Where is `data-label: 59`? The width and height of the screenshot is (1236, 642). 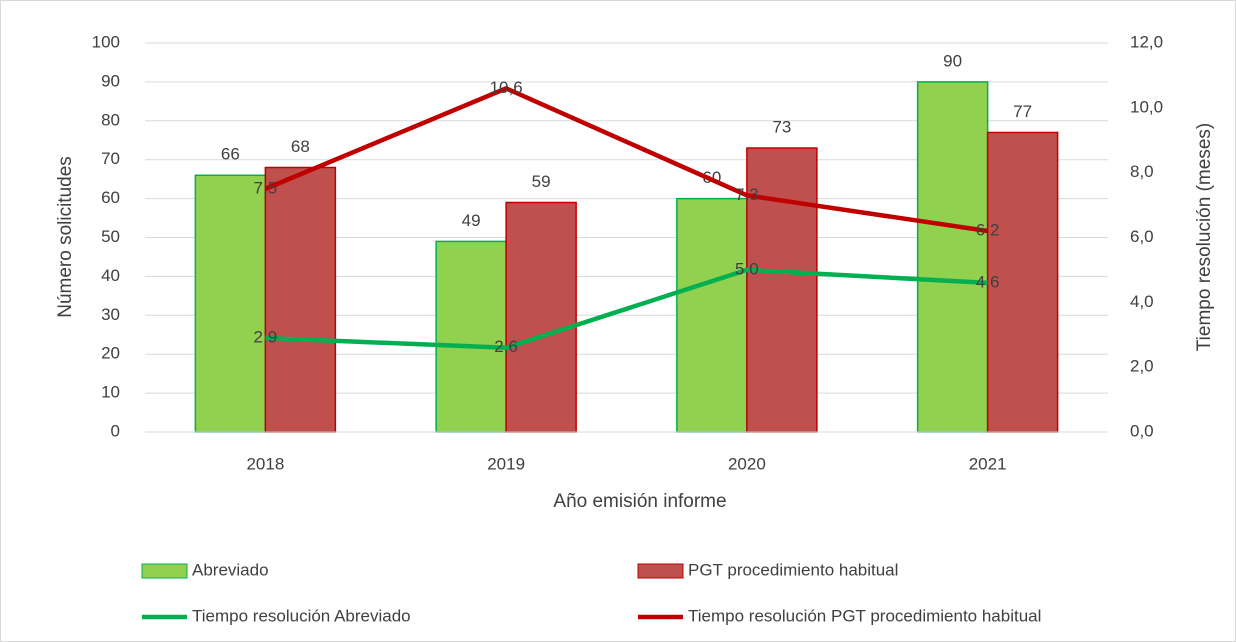
data-label: 59 is located at coordinates (541, 181).